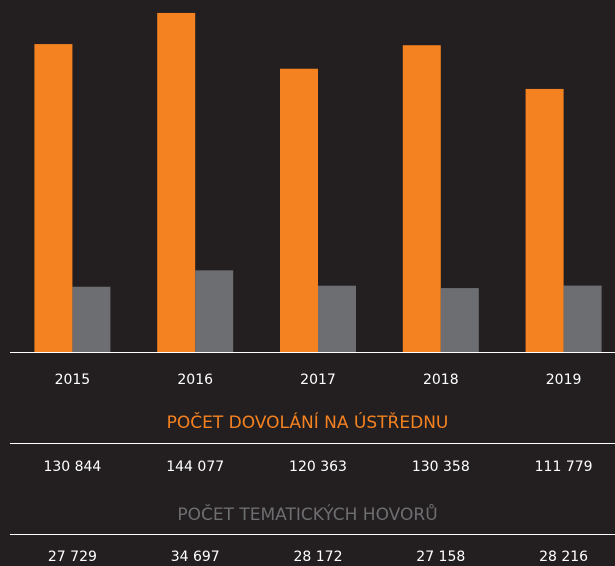 The height and width of the screenshot is (566, 615). I want to click on series-heading: POČET DOVOLÁNÍ NA ÚSTŘEDNU, so click(308, 422).